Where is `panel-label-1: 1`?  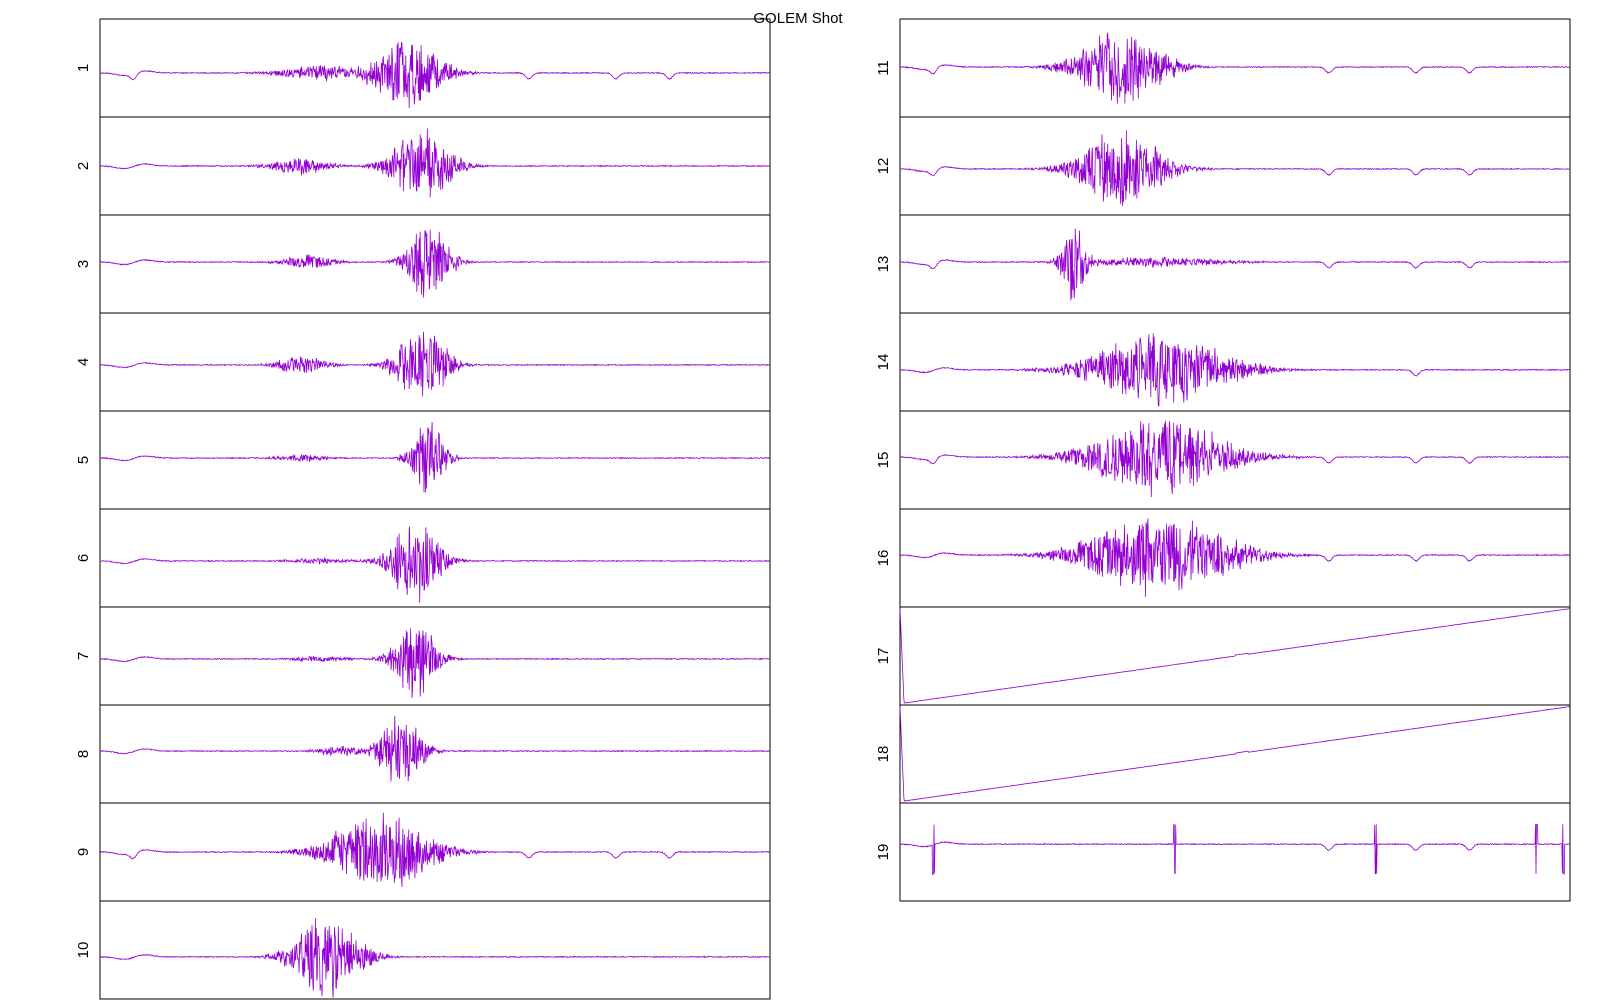
panel-label-1: 1 is located at coordinates (83, 68).